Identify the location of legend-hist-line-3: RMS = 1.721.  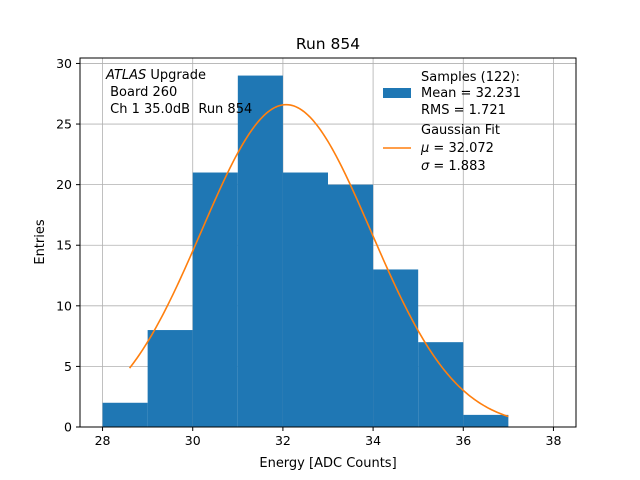
(463, 110).